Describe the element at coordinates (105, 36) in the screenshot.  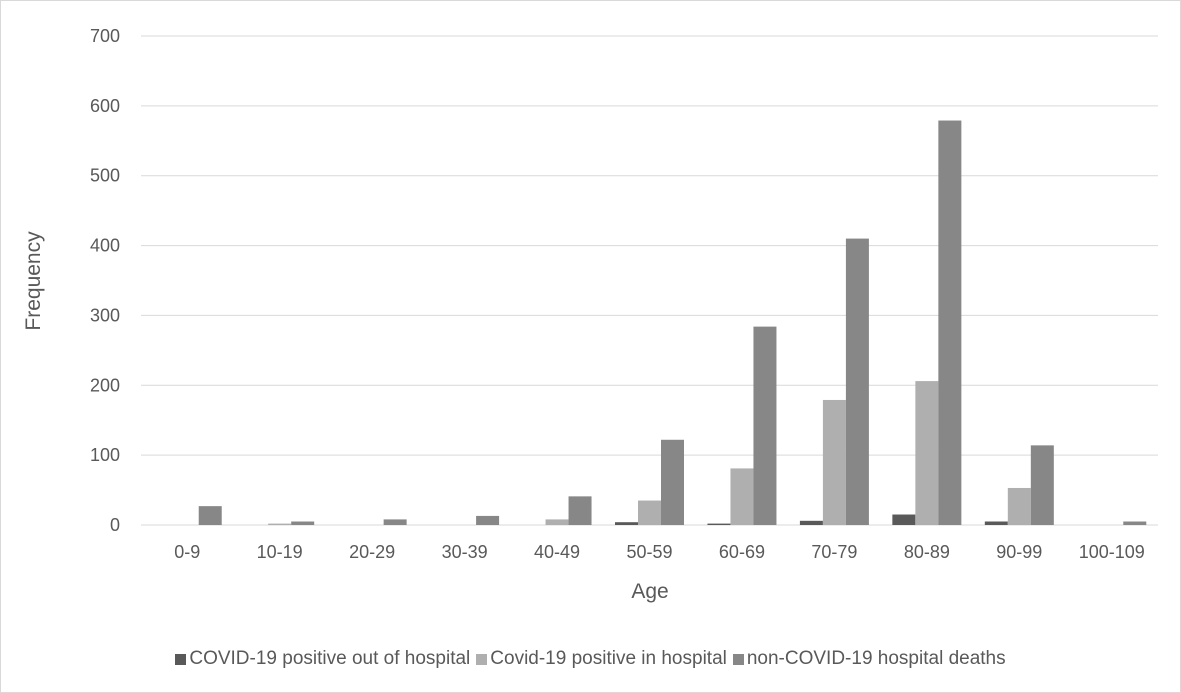
I see `y-tick-label: 700` at that location.